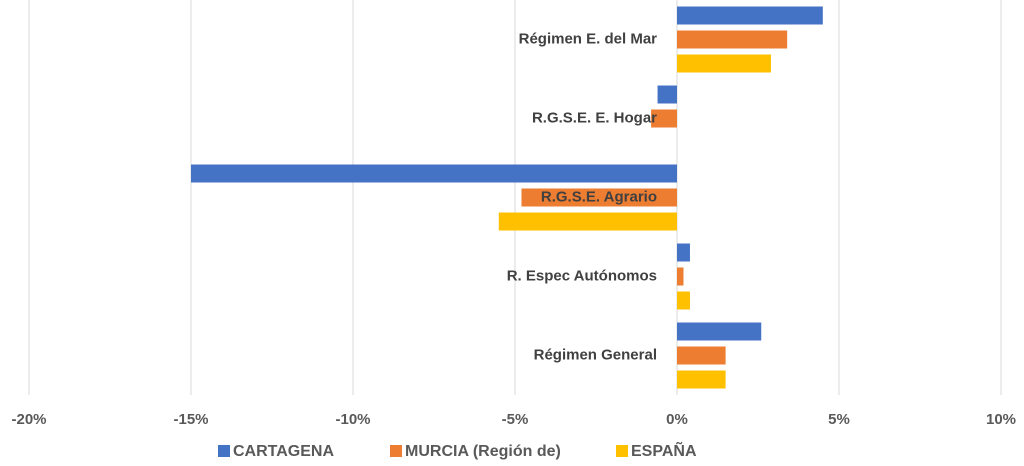 The height and width of the screenshot is (466, 1024). What do you see at coordinates (582, 275) in the screenshot?
I see `category-label: R. Espec Autónomos` at bounding box center [582, 275].